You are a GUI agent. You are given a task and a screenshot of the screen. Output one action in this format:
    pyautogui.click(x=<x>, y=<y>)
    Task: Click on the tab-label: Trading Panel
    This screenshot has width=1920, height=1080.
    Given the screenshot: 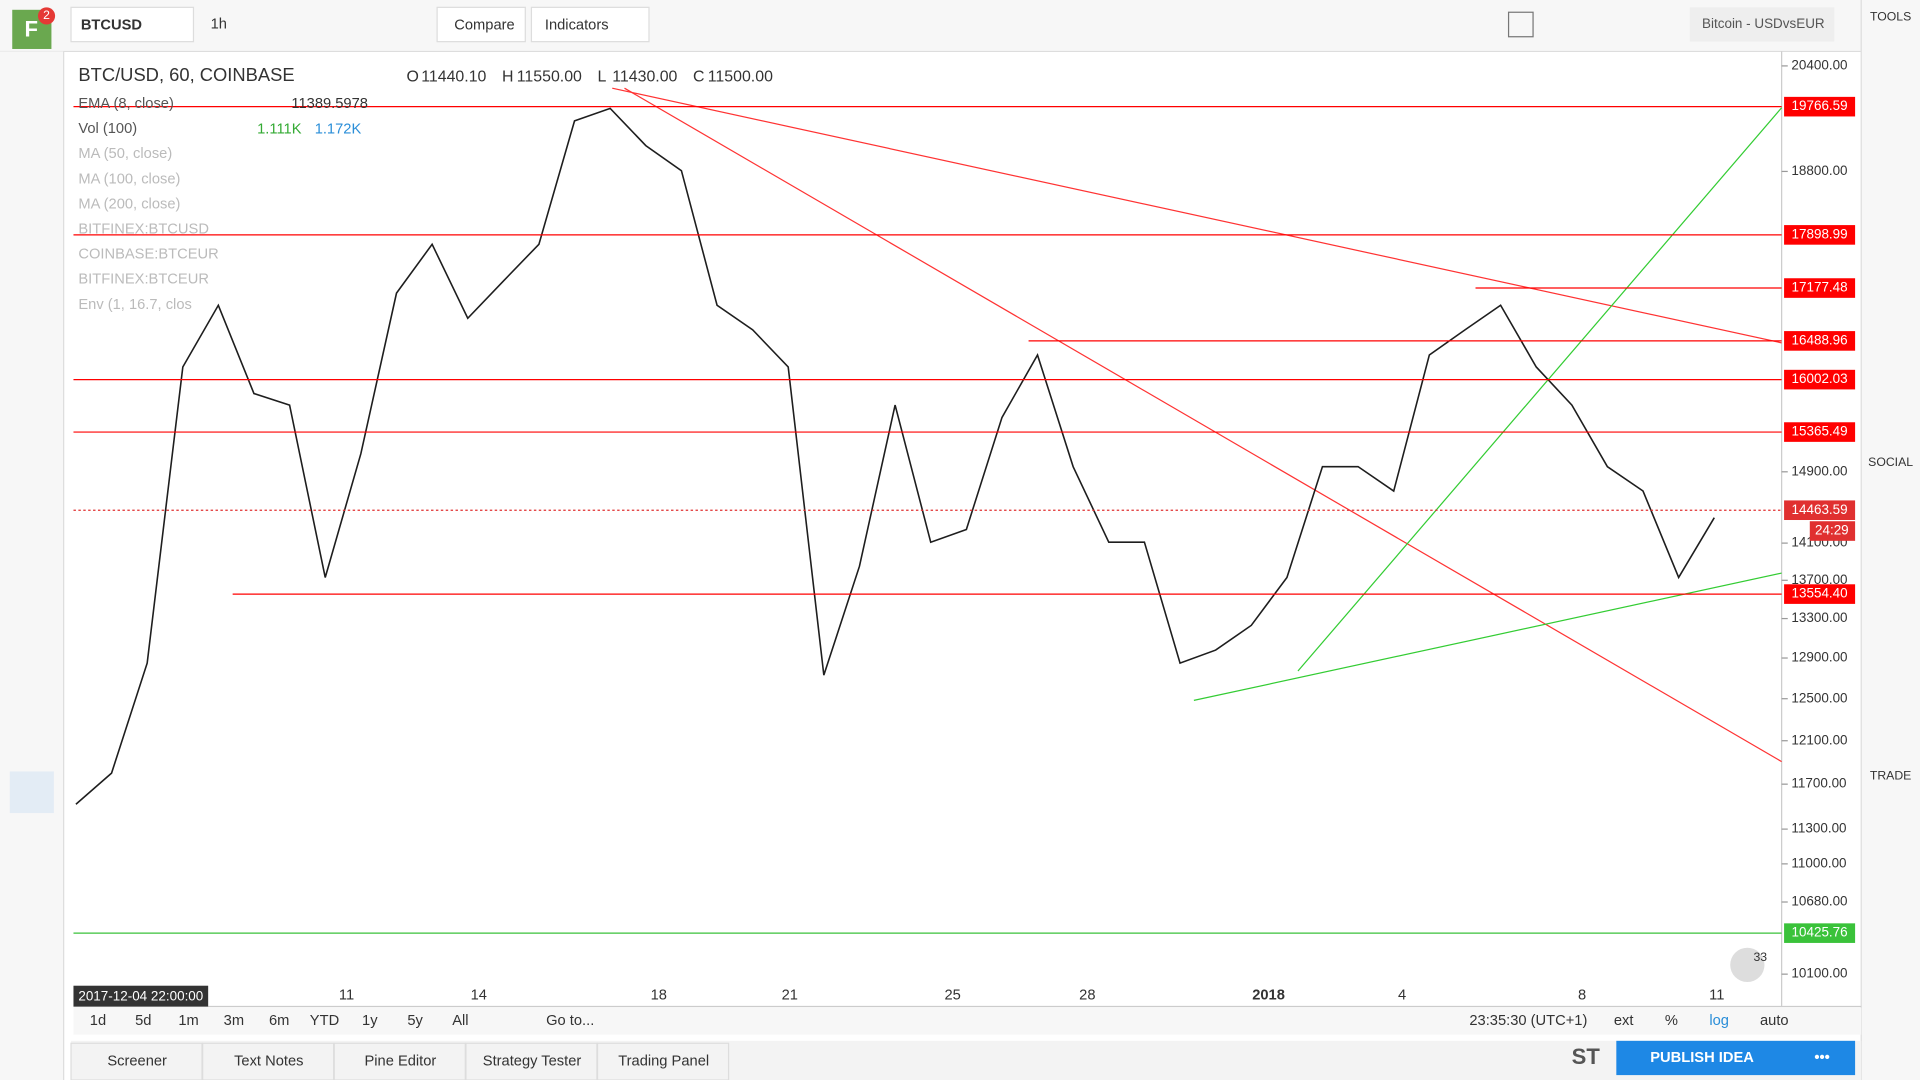 What is the action you would take?
    pyautogui.click(x=663, y=1062)
    